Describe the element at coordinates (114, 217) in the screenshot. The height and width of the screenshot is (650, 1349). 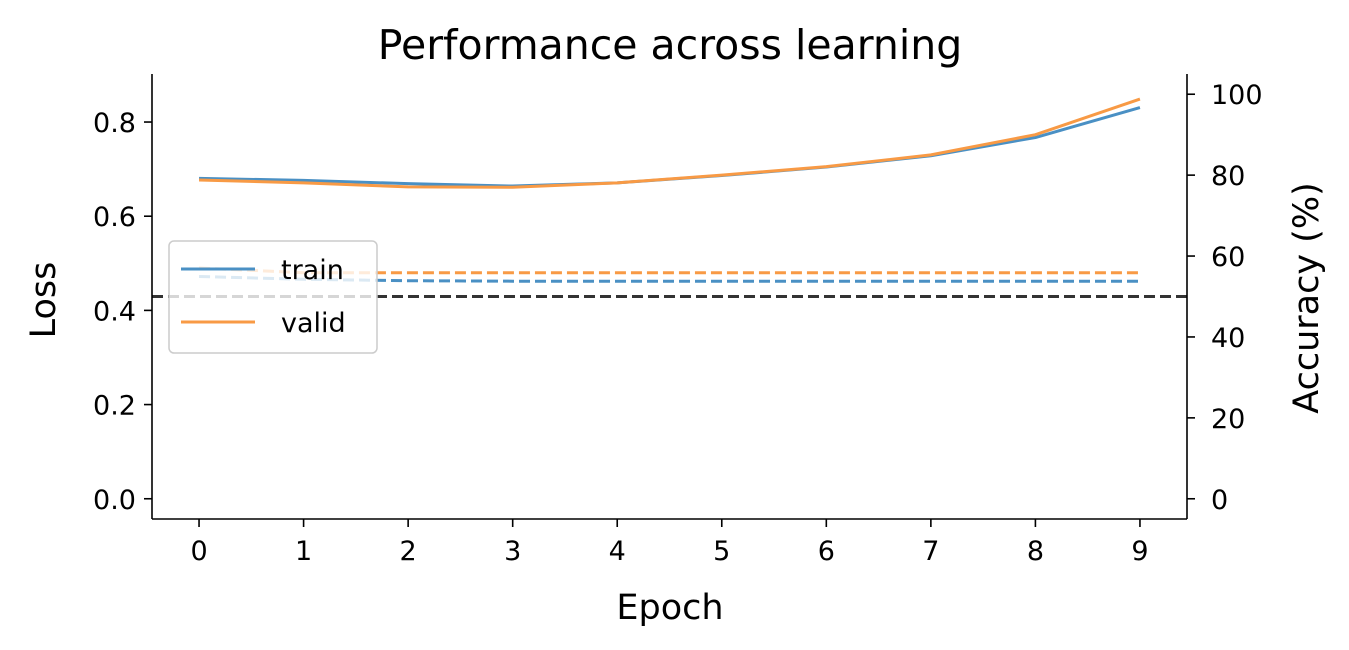
I see `left-y-tick-label-3: 0.6` at that location.